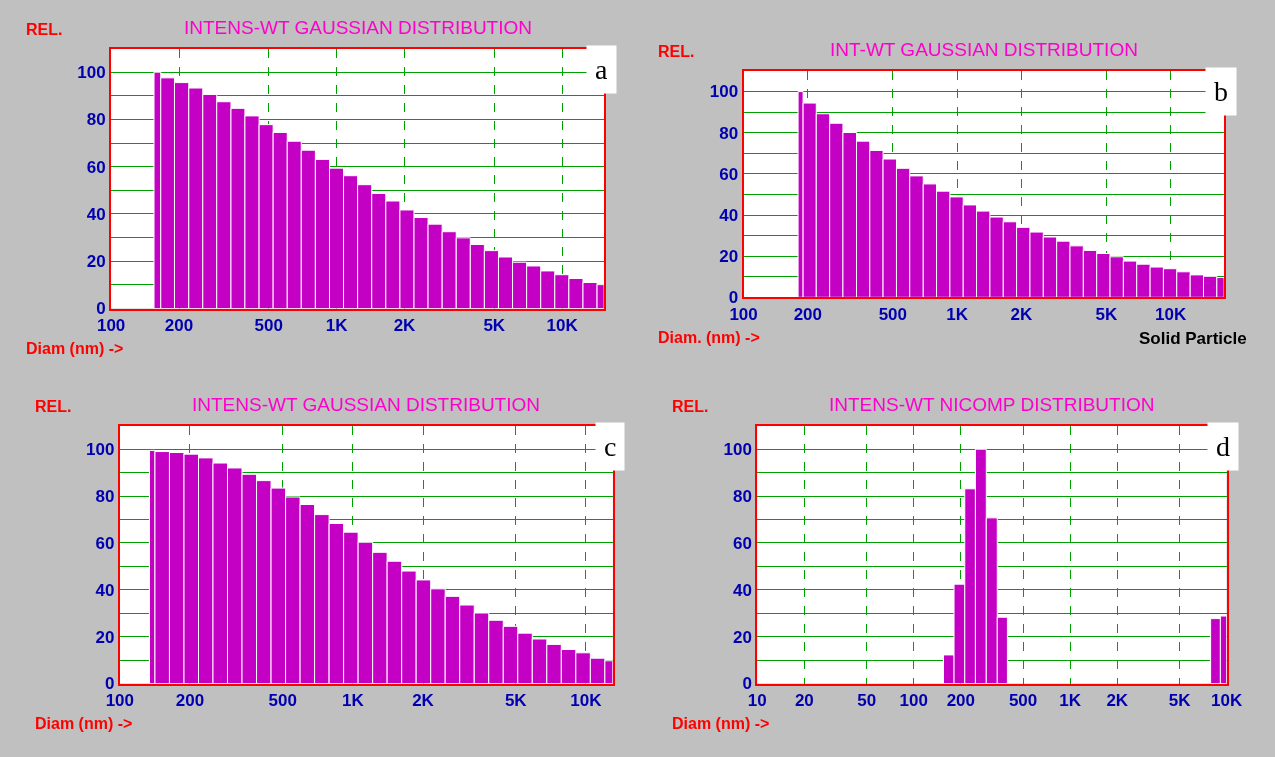 The image size is (1275, 757). What do you see at coordinates (1193, 338) in the screenshot?
I see `text: Solid Particle` at bounding box center [1193, 338].